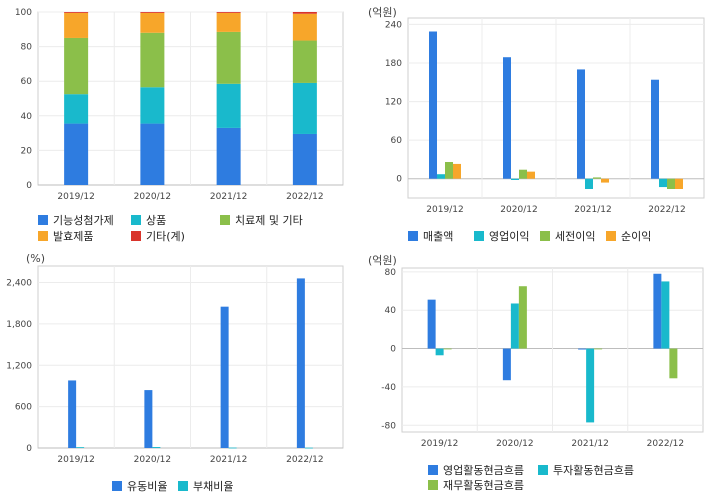 The image size is (720, 496). Describe the element at coordinates (593, 470) in the screenshot. I see `legend-label: 투자활동현금흐름` at that location.